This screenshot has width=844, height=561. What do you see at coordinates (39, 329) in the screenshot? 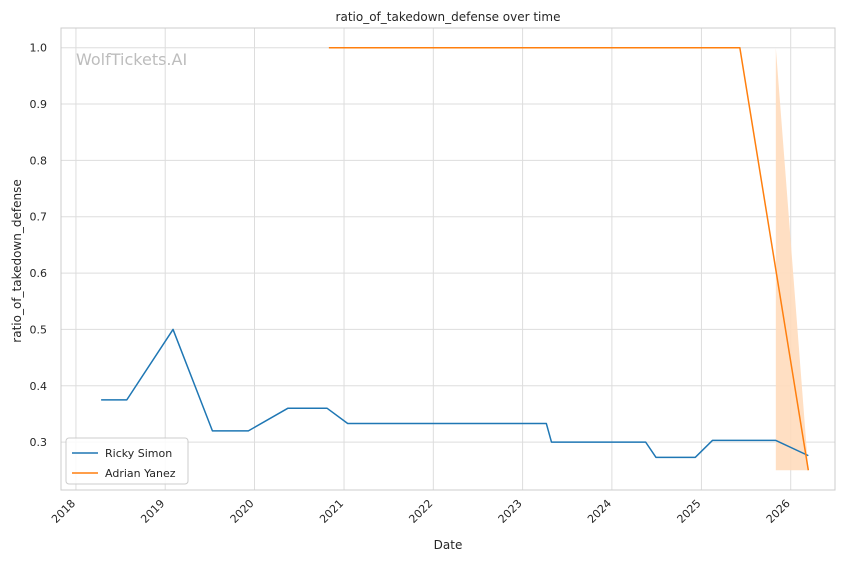
I see `y-tick-label: 0.5` at bounding box center [39, 329].